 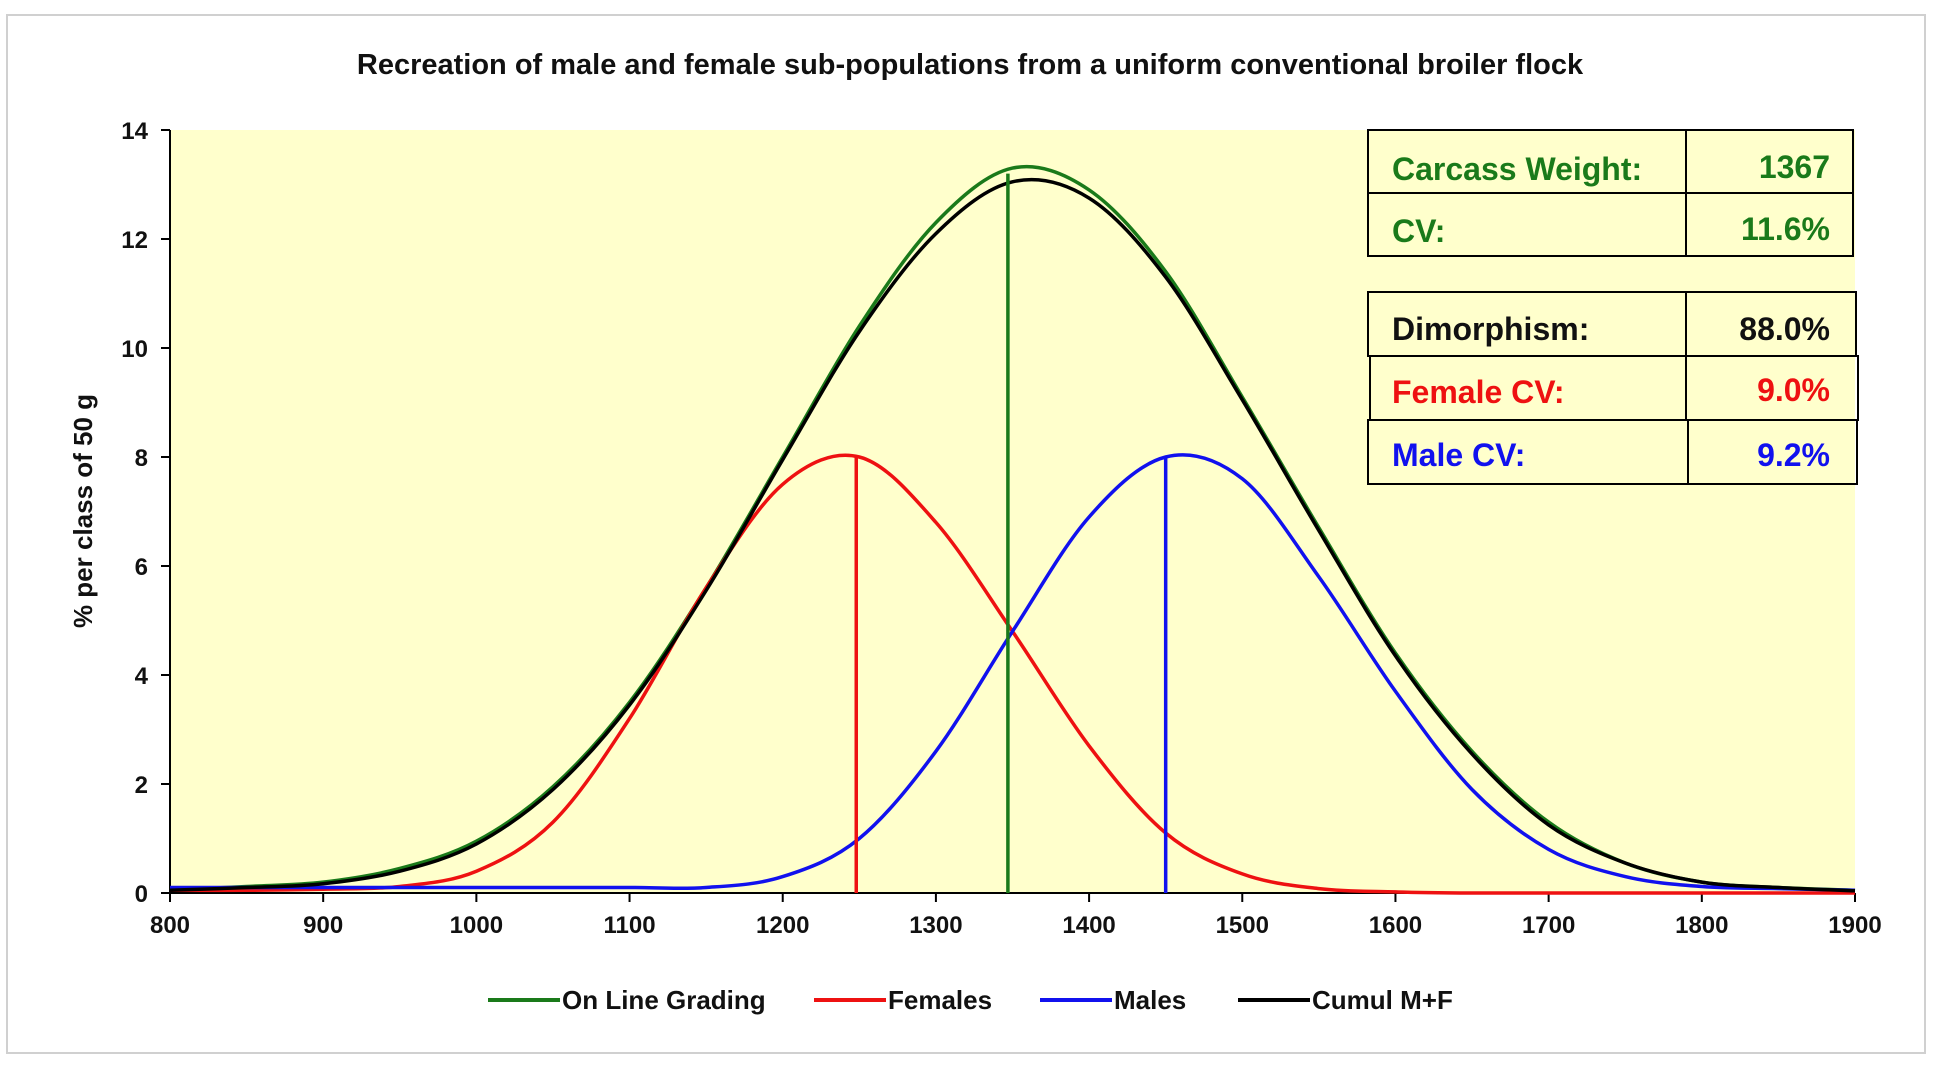 What do you see at coordinates (1395, 925) in the screenshot?
I see `x-tick-label: 1600` at bounding box center [1395, 925].